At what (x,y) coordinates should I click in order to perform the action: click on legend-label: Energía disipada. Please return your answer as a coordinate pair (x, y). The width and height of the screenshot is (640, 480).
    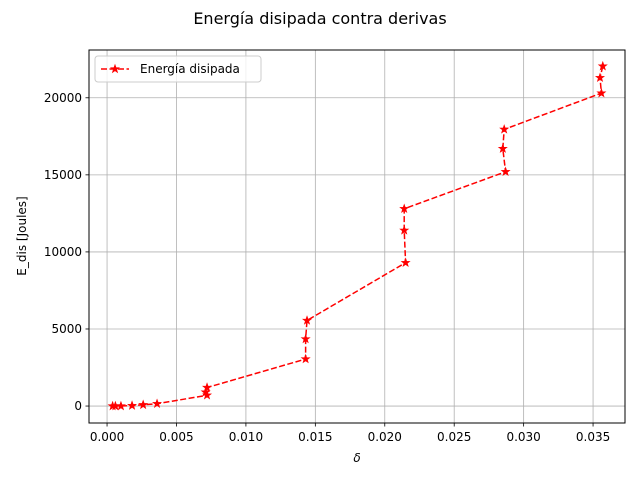
    Looking at the image, I should click on (190, 69).